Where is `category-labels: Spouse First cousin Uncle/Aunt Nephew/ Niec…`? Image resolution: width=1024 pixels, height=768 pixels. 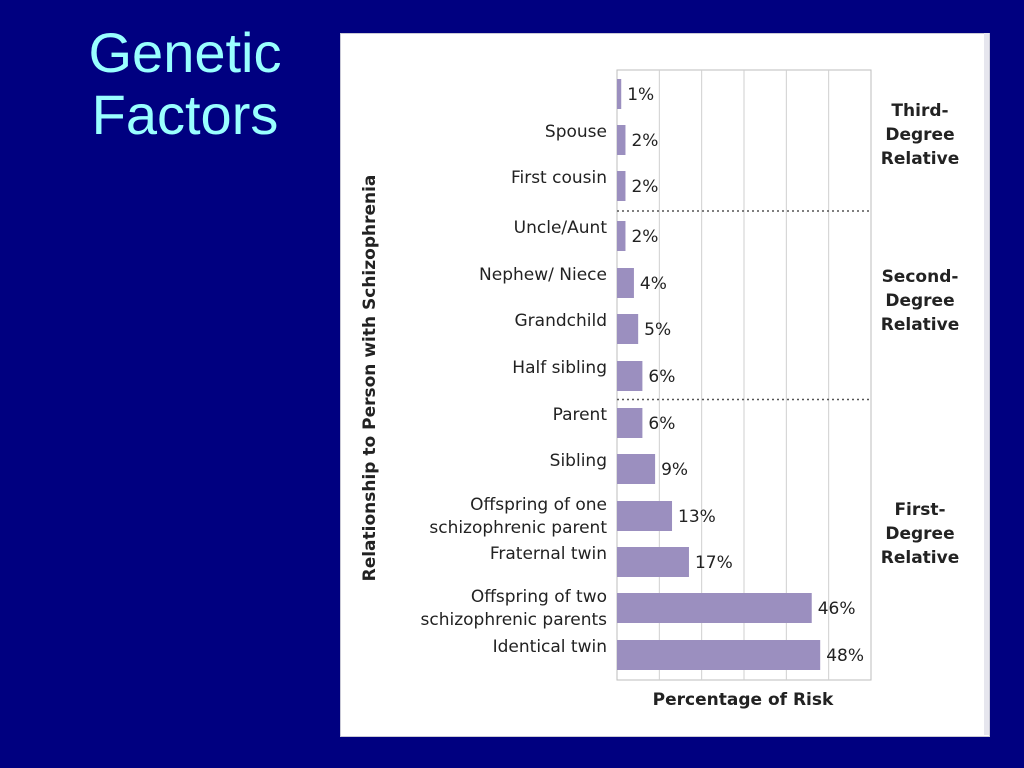
category-labels: Spouse First cousin Uncle/Aunt Nephew/ Niec… is located at coordinates (514, 389).